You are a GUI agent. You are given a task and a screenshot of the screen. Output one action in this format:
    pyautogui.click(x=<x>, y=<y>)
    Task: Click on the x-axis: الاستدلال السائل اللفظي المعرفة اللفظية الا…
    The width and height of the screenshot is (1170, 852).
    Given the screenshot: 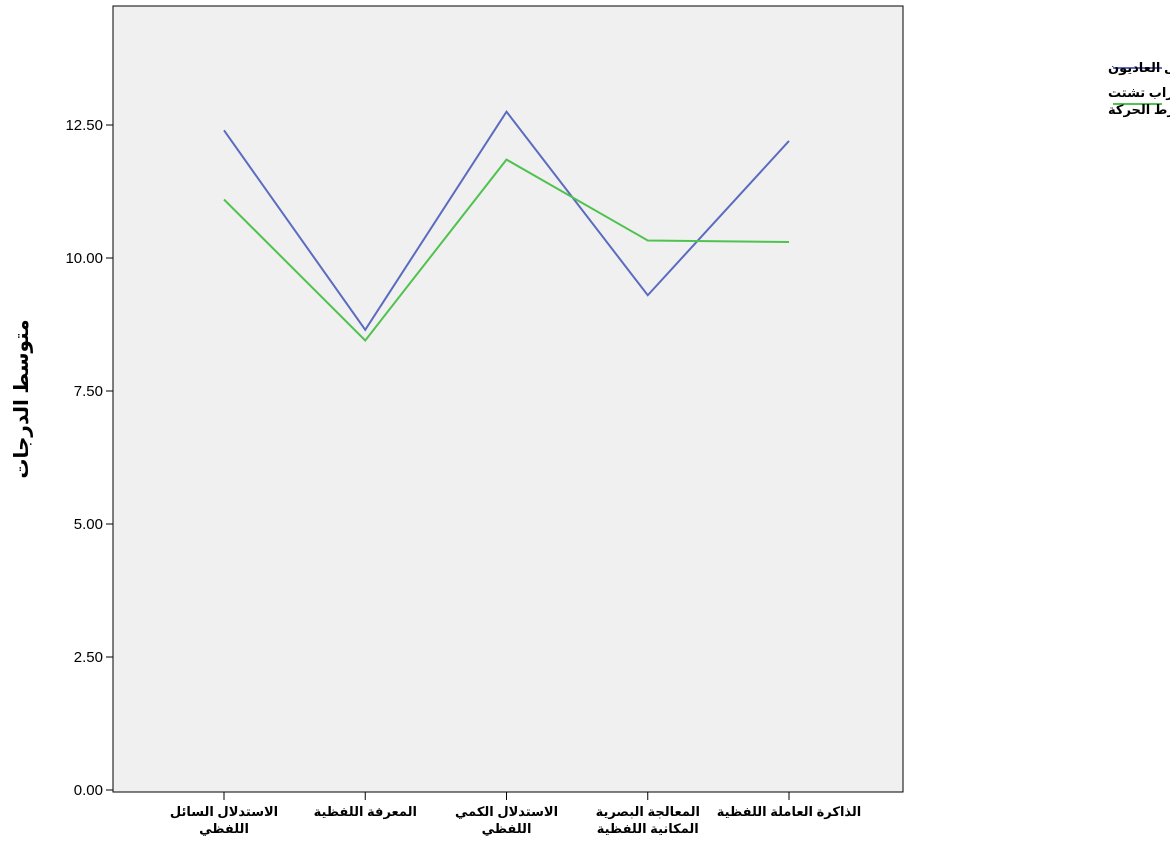 What is the action you would take?
    pyautogui.click(x=515, y=814)
    